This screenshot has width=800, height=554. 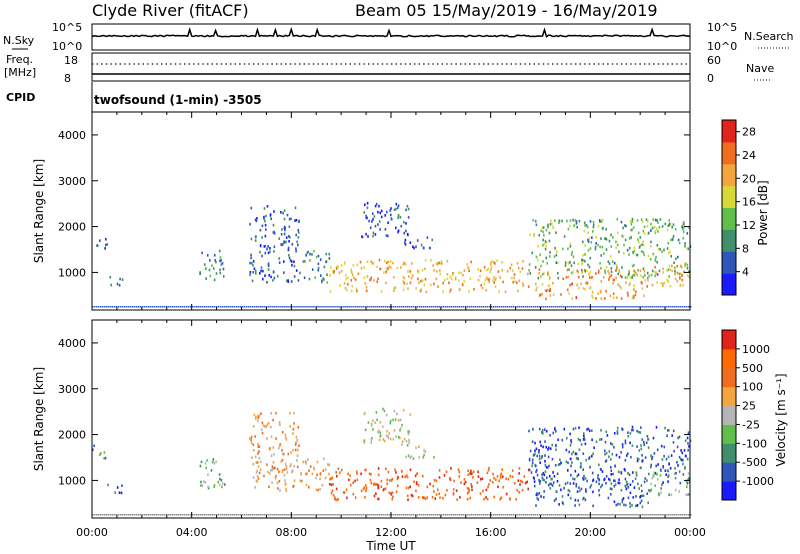 What do you see at coordinates (72, 135) in the screenshot?
I see `y-tick-label: 4000` at bounding box center [72, 135].